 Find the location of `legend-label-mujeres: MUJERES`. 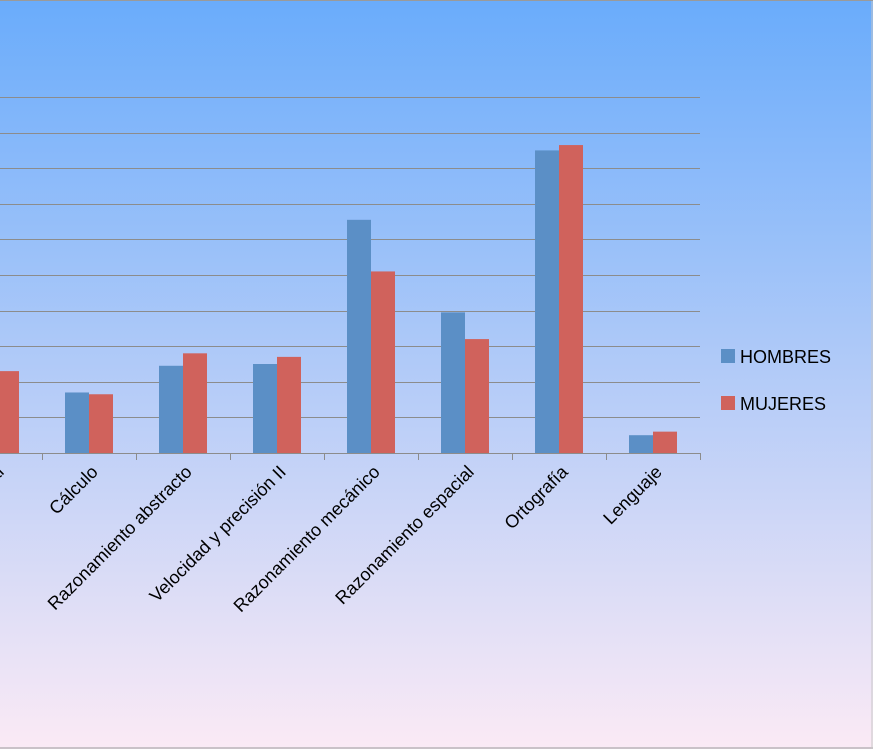

legend-label-mujeres: MUJERES is located at coordinates (783, 404).